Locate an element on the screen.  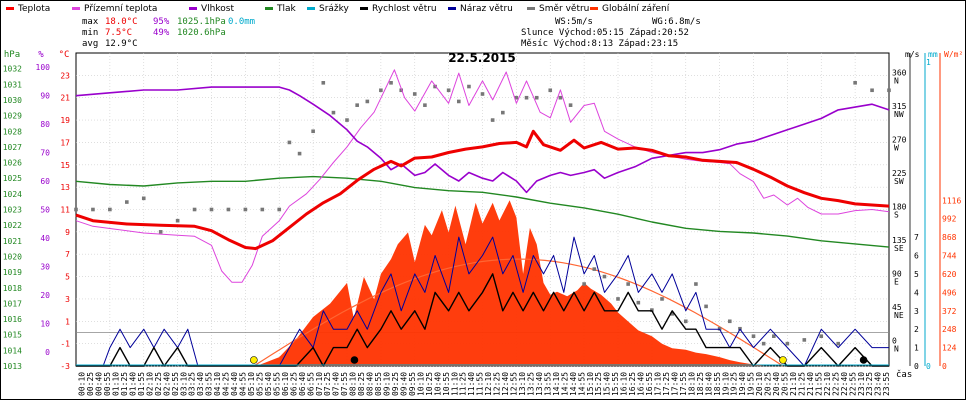
time-tick-label: 04:25 is located at coordinates (226, 384).